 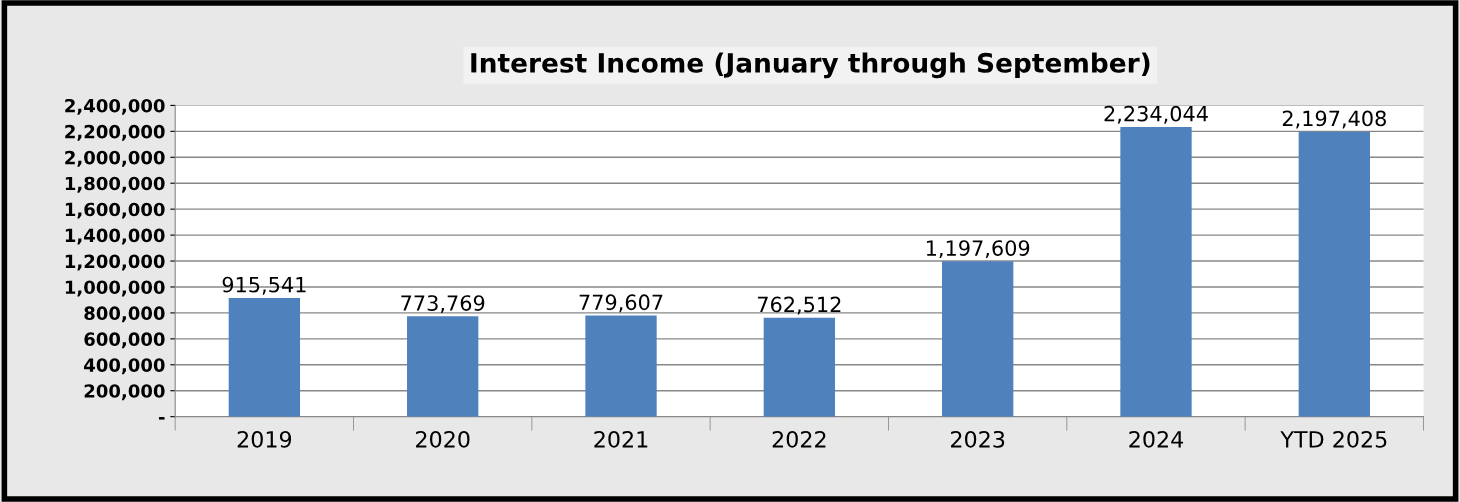 I want to click on x-tick-label: 2023, so click(x=978, y=439).